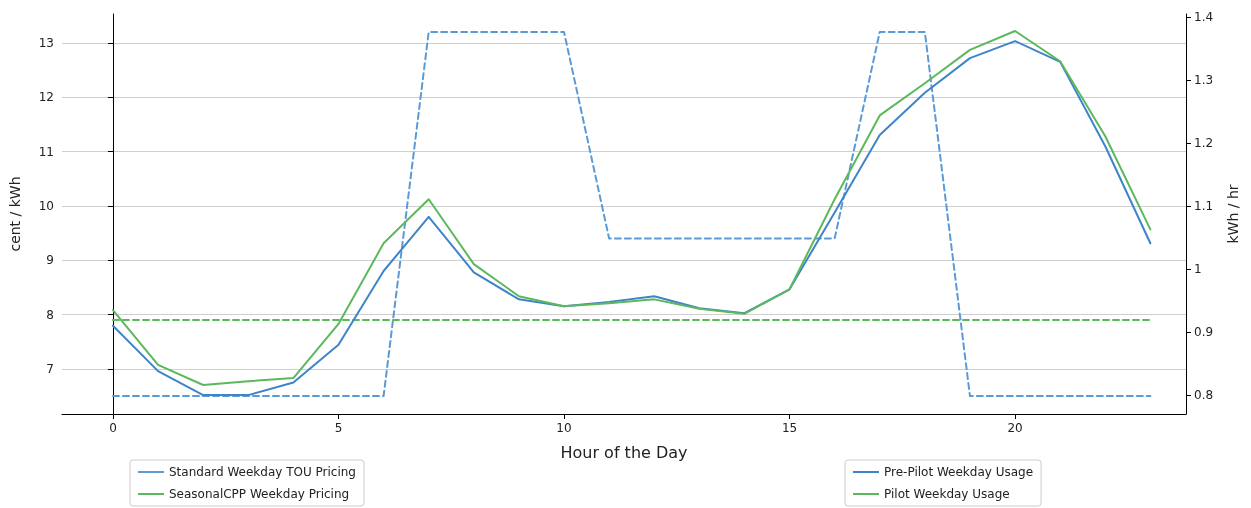 The image size is (1251, 508). What do you see at coordinates (1233, 214) in the screenshot?
I see `y2-axis-title: kWh / hr` at bounding box center [1233, 214].